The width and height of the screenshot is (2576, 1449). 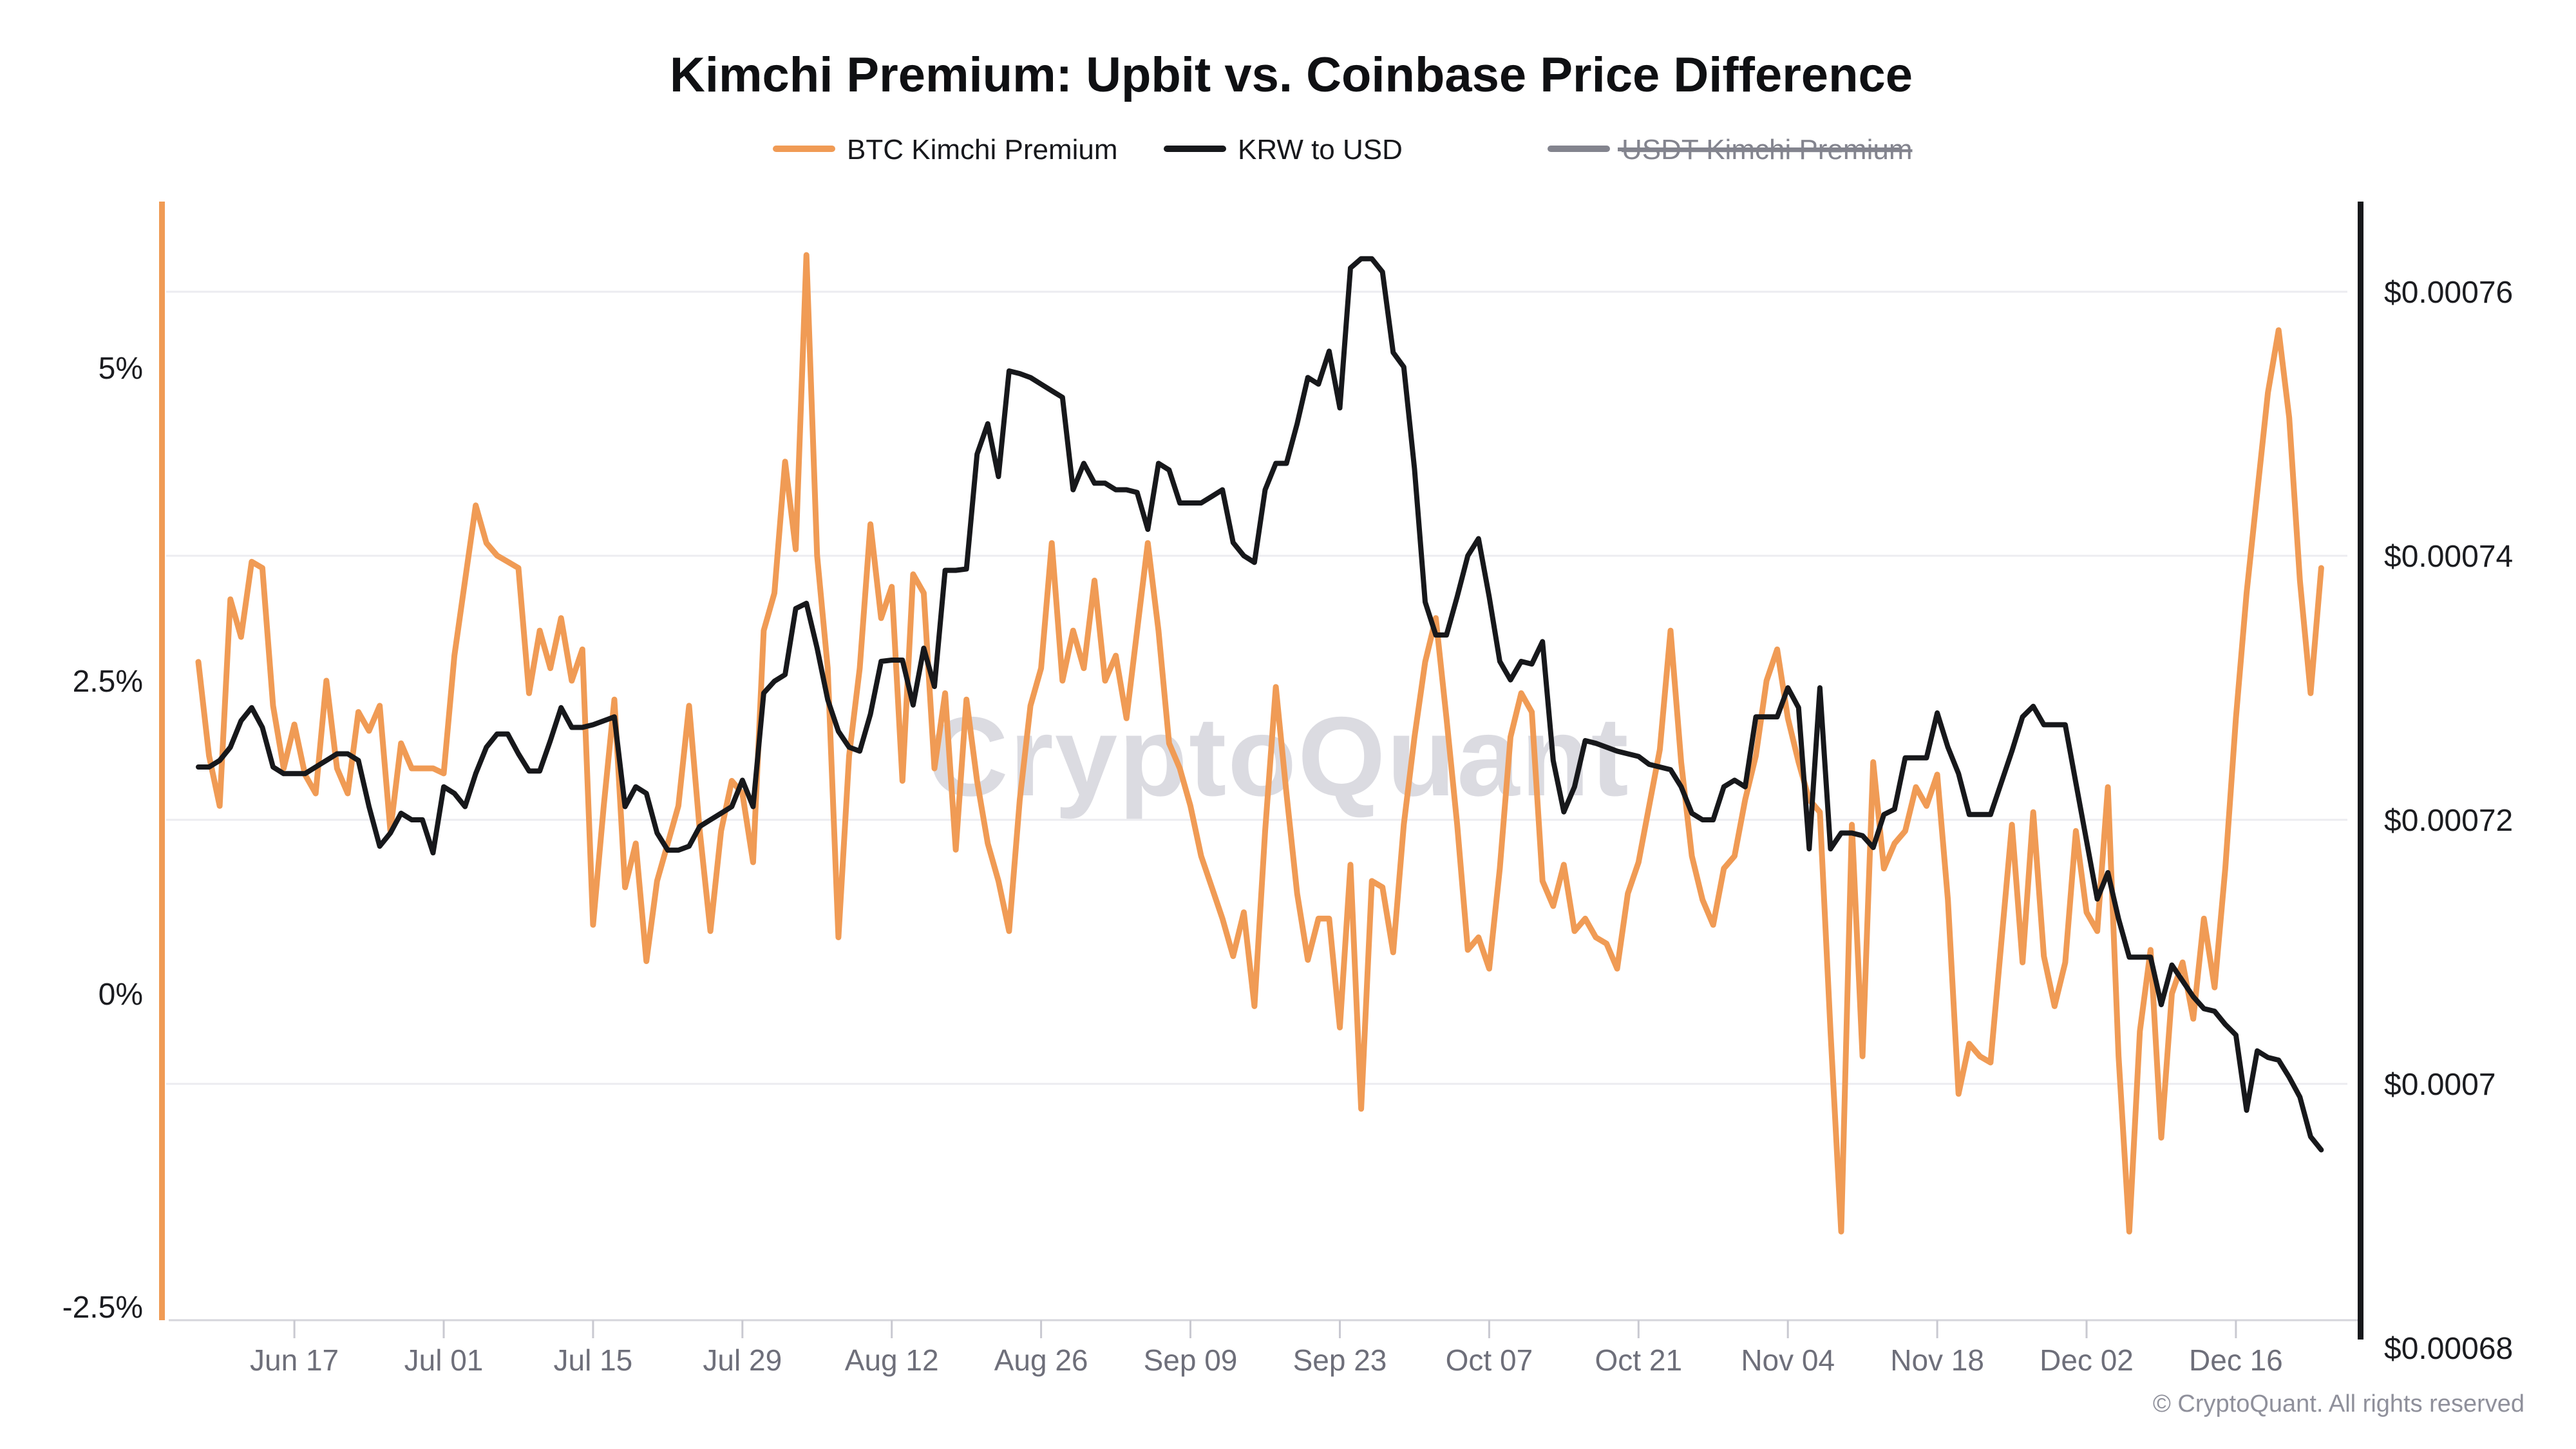 I want to click on y-right-tick-label: $0.00068, so click(x=2448, y=1349).